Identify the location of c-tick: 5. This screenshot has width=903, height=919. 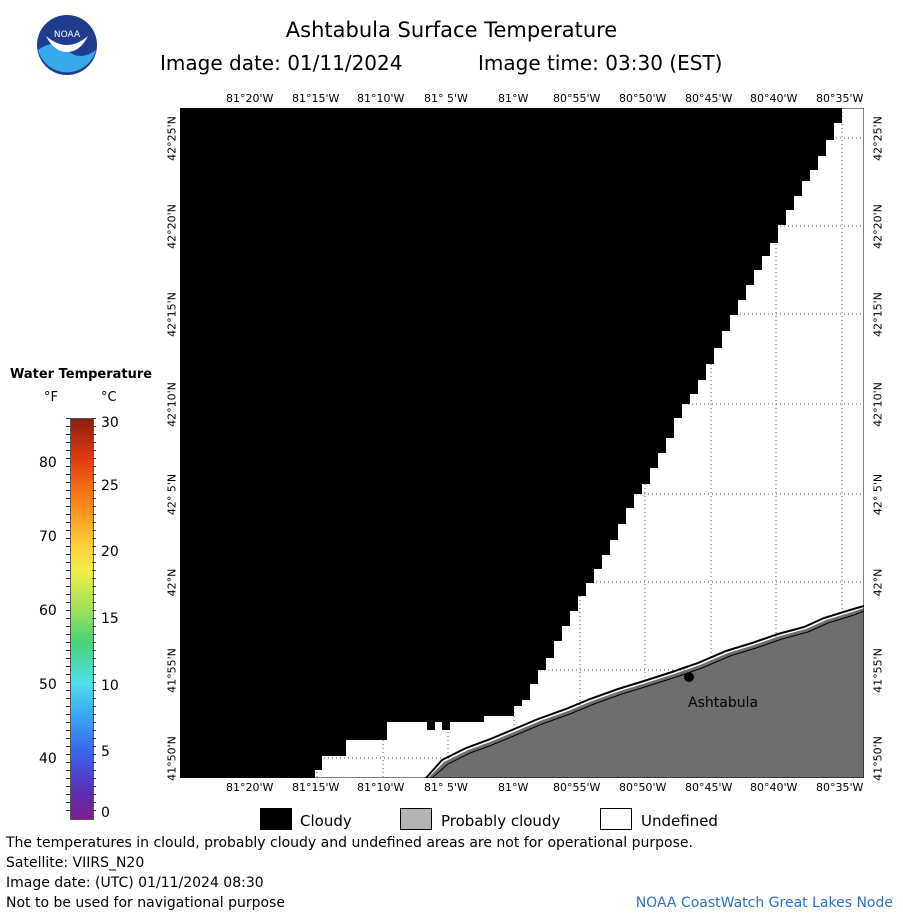
(105, 752).